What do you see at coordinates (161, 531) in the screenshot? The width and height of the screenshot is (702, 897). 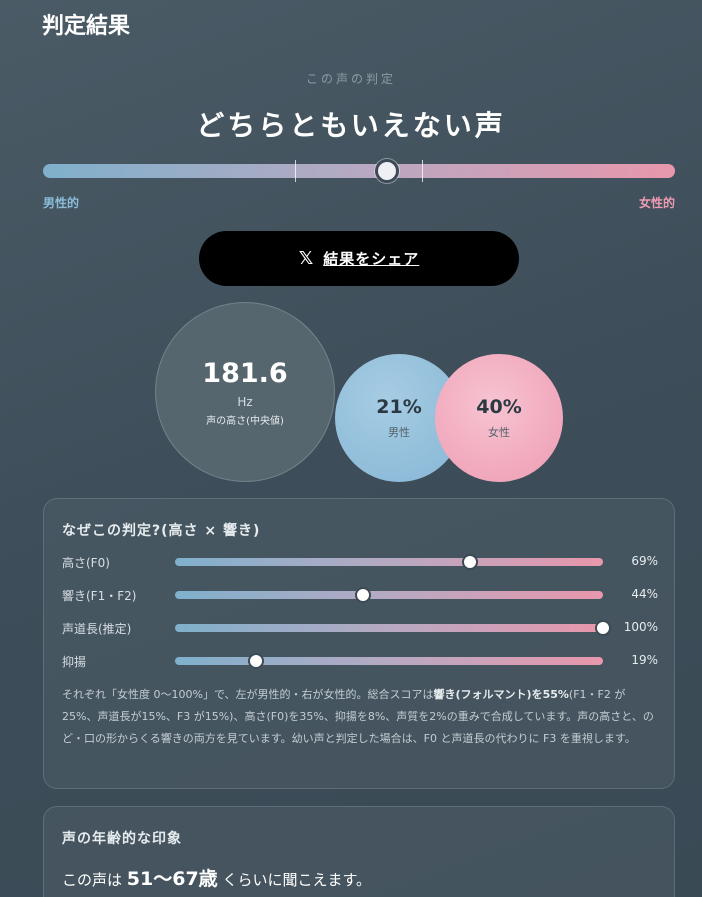 I see `why-title: なぜこの判定?(高さ × 響き)` at bounding box center [161, 531].